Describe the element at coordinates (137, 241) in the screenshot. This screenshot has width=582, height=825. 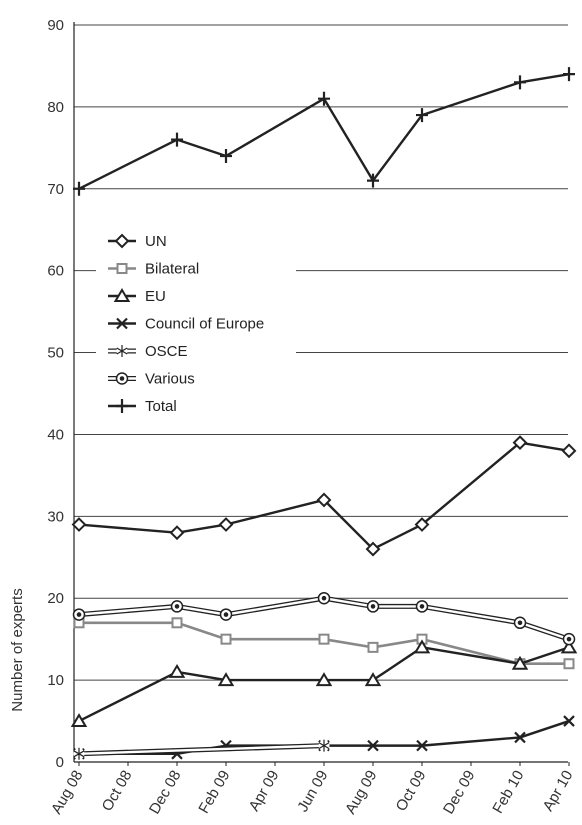
I see `legend-item: UN` at that location.